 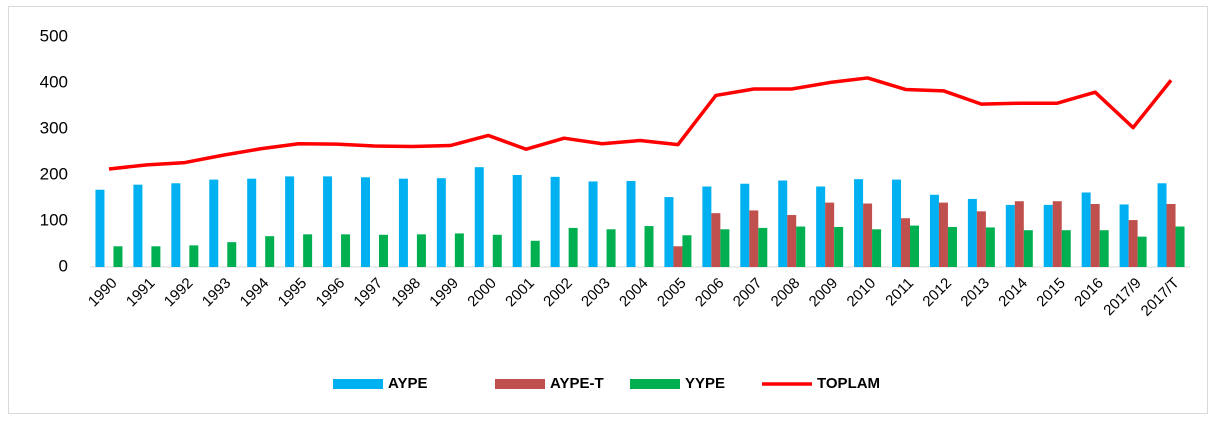 I want to click on x-tick-label: 2003, so click(x=596, y=293).